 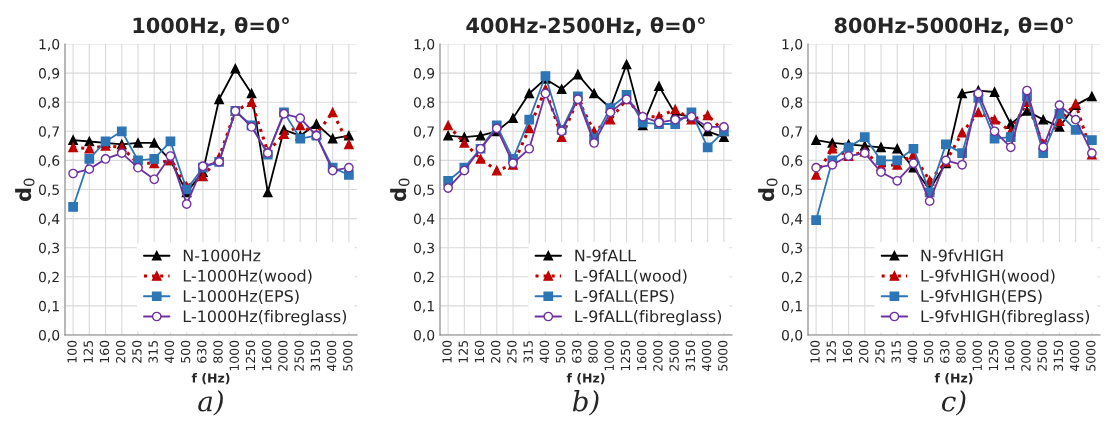 What do you see at coordinates (211, 26) in the screenshot?
I see `chart-title: 1000Hz, θ=0°` at bounding box center [211, 26].